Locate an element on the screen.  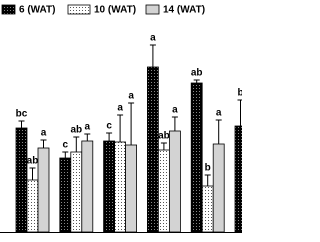
legend-label: 6 (WAT) is located at coordinates (37, 10).